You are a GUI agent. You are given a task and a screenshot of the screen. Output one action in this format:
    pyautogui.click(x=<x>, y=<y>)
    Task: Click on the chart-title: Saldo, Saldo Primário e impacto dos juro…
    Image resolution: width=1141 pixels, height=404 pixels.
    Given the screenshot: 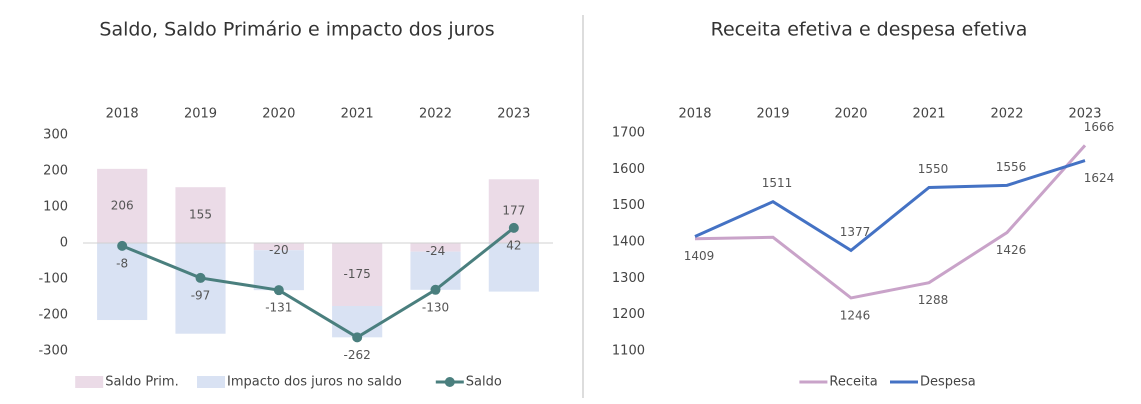 What is the action you would take?
    pyautogui.click(x=296, y=30)
    